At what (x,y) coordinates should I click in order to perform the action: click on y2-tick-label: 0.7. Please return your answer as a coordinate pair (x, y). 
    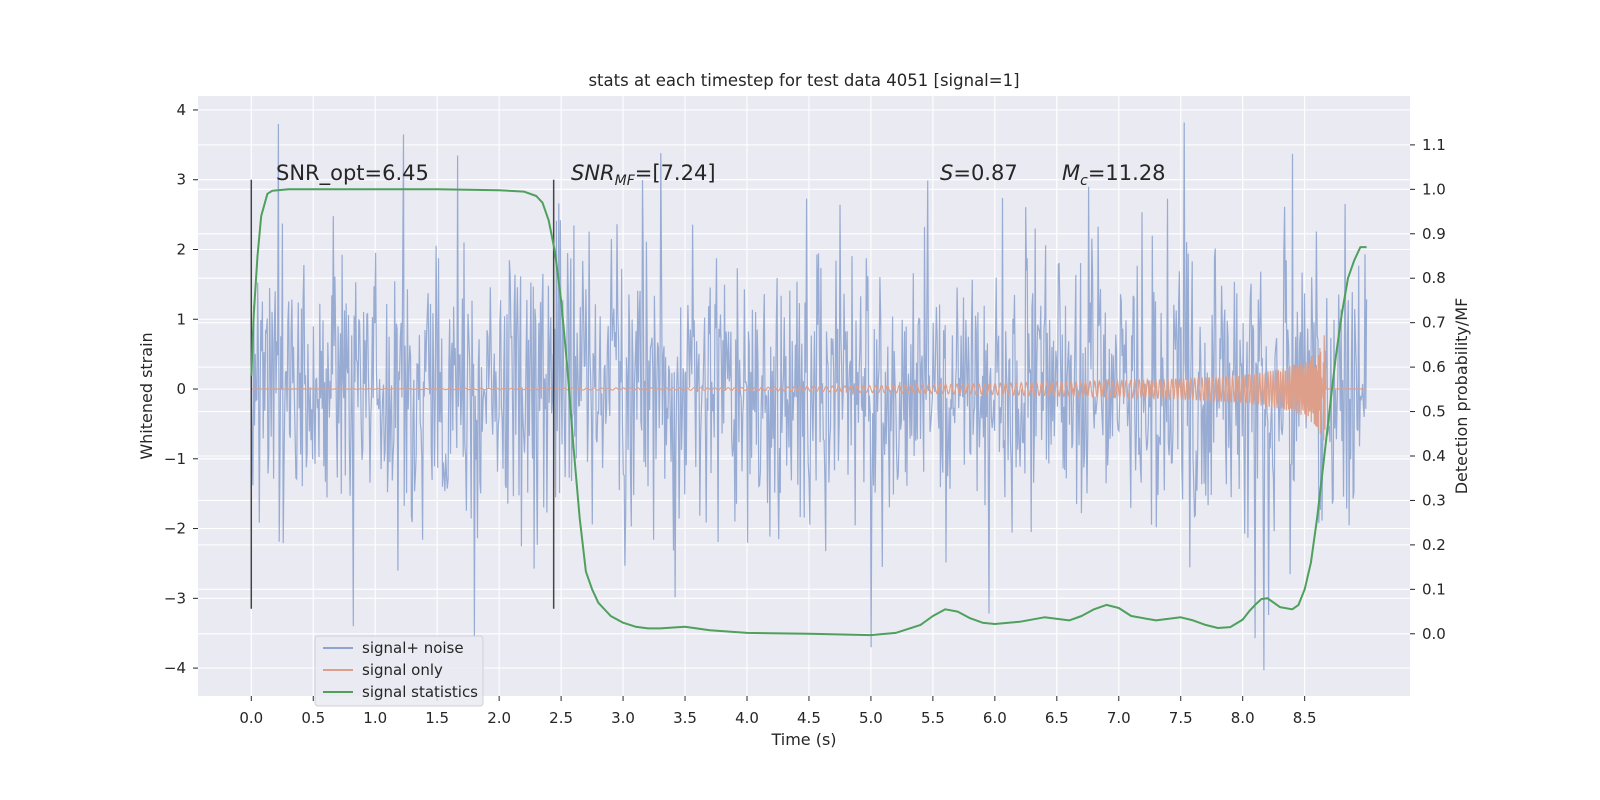
    Looking at the image, I should click on (1434, 323).